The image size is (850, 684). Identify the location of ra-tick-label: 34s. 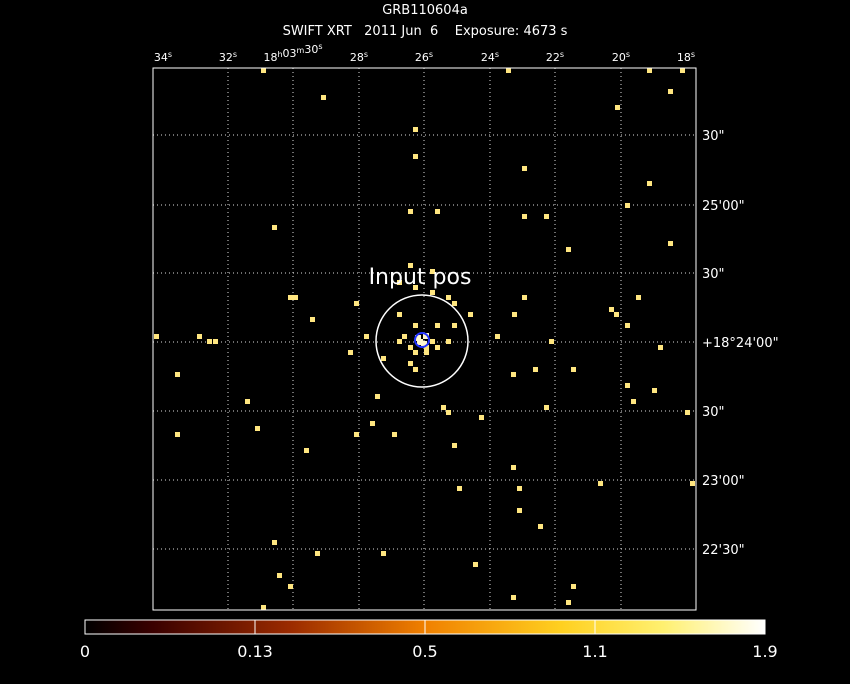
(163, 57).